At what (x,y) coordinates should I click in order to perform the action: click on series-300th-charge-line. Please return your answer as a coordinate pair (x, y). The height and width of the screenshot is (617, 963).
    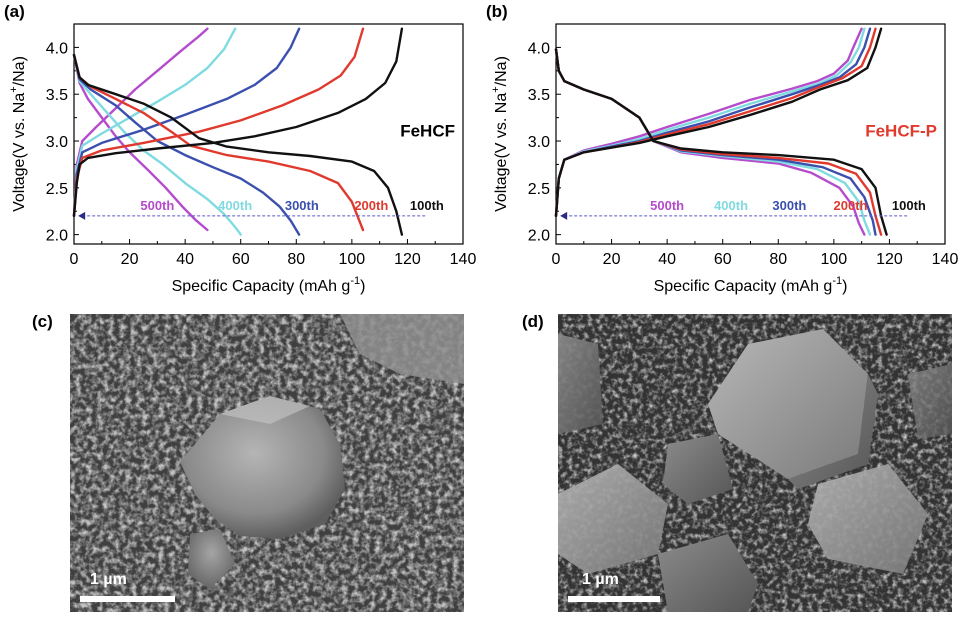
    Looking at the image, I should click on (186, 122).